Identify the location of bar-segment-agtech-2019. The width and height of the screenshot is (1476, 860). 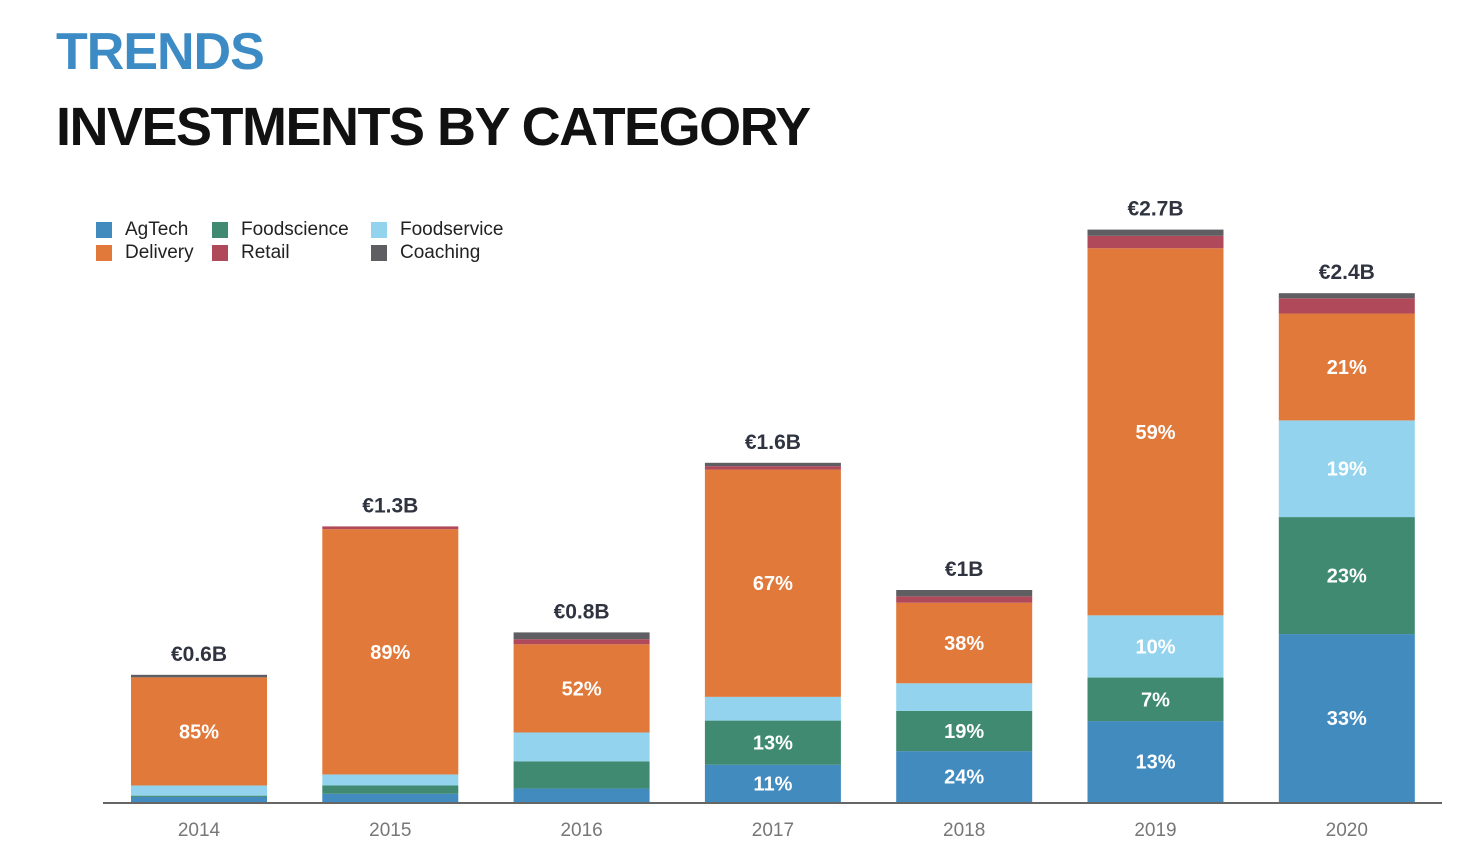
(1155, 761).